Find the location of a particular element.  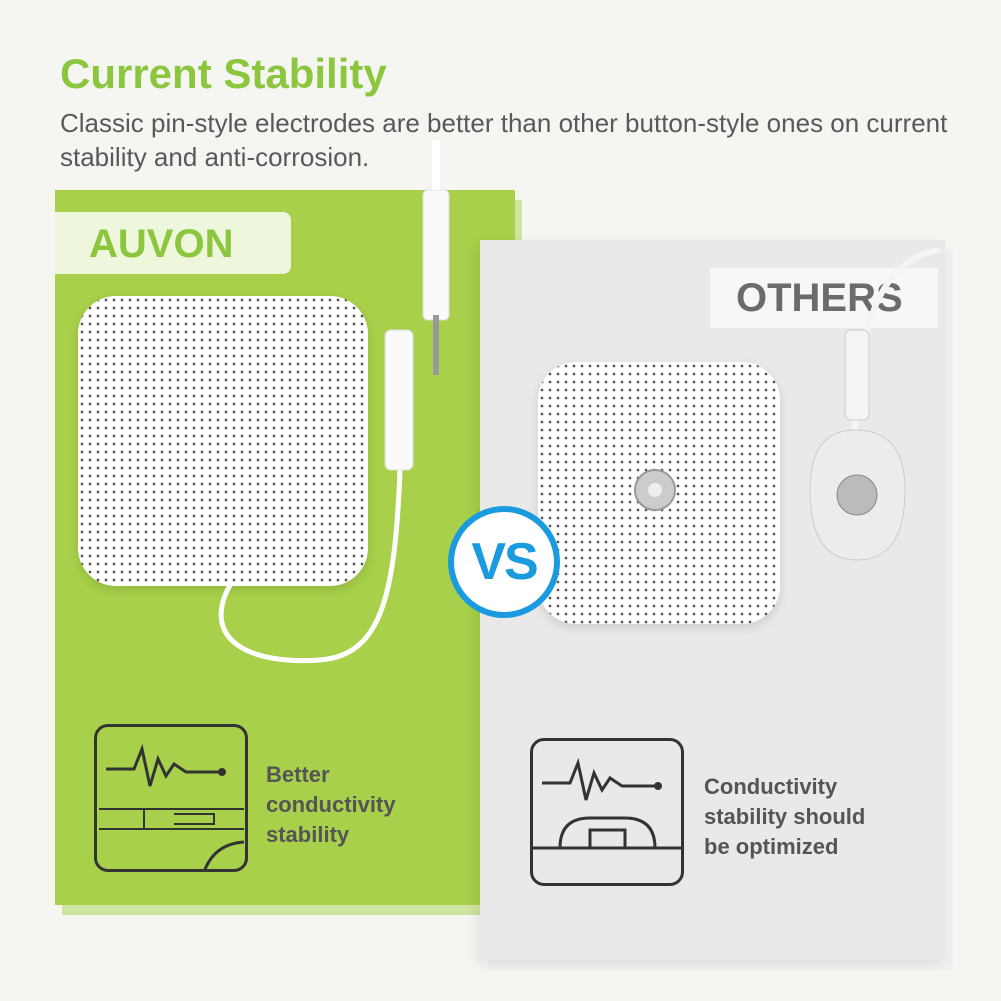

vs-badge: VS is located at coordinates (504, 562).